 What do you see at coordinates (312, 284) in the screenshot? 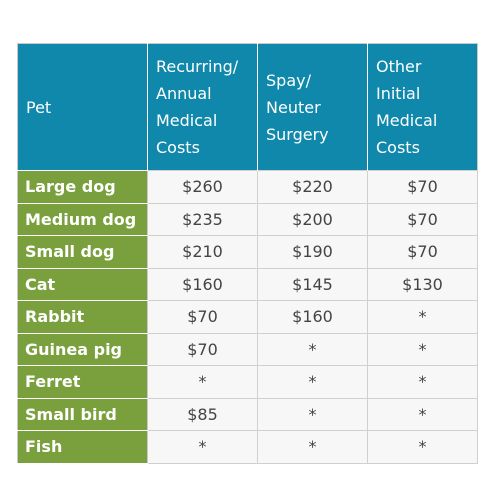
I see `cost-cell: $145` at bounding box center [312, 284].